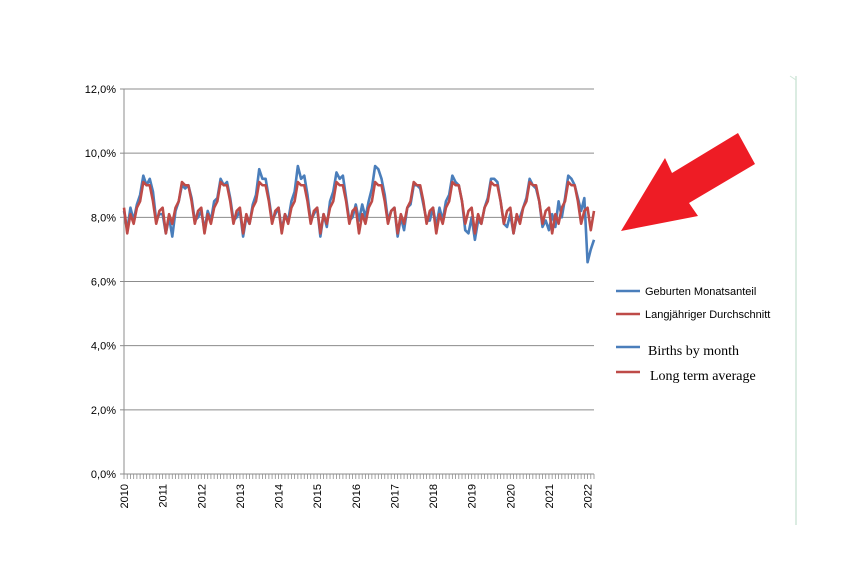  What do you see at coordinates (103, 411) in the screenshot?
I see `y-tick-label: 2,0%` at bounding box center [103, 411].